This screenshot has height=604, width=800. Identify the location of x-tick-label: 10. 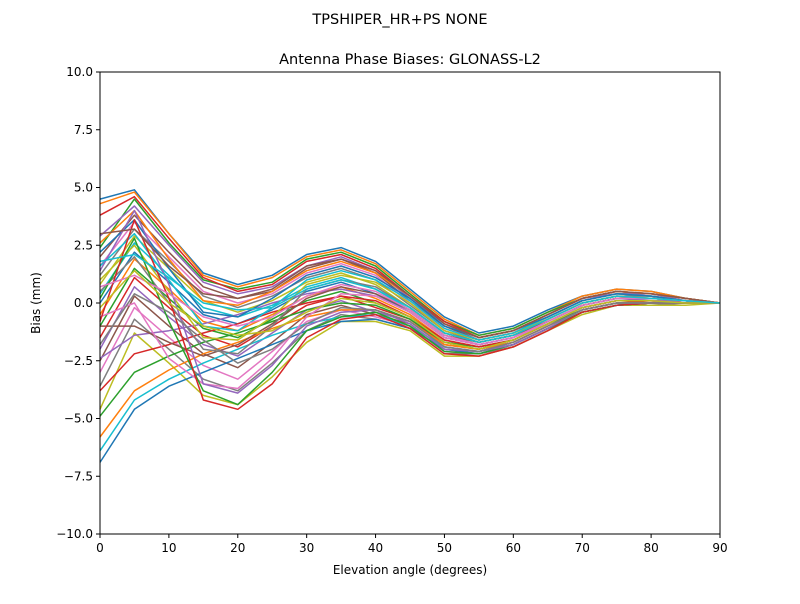
(168, 548).